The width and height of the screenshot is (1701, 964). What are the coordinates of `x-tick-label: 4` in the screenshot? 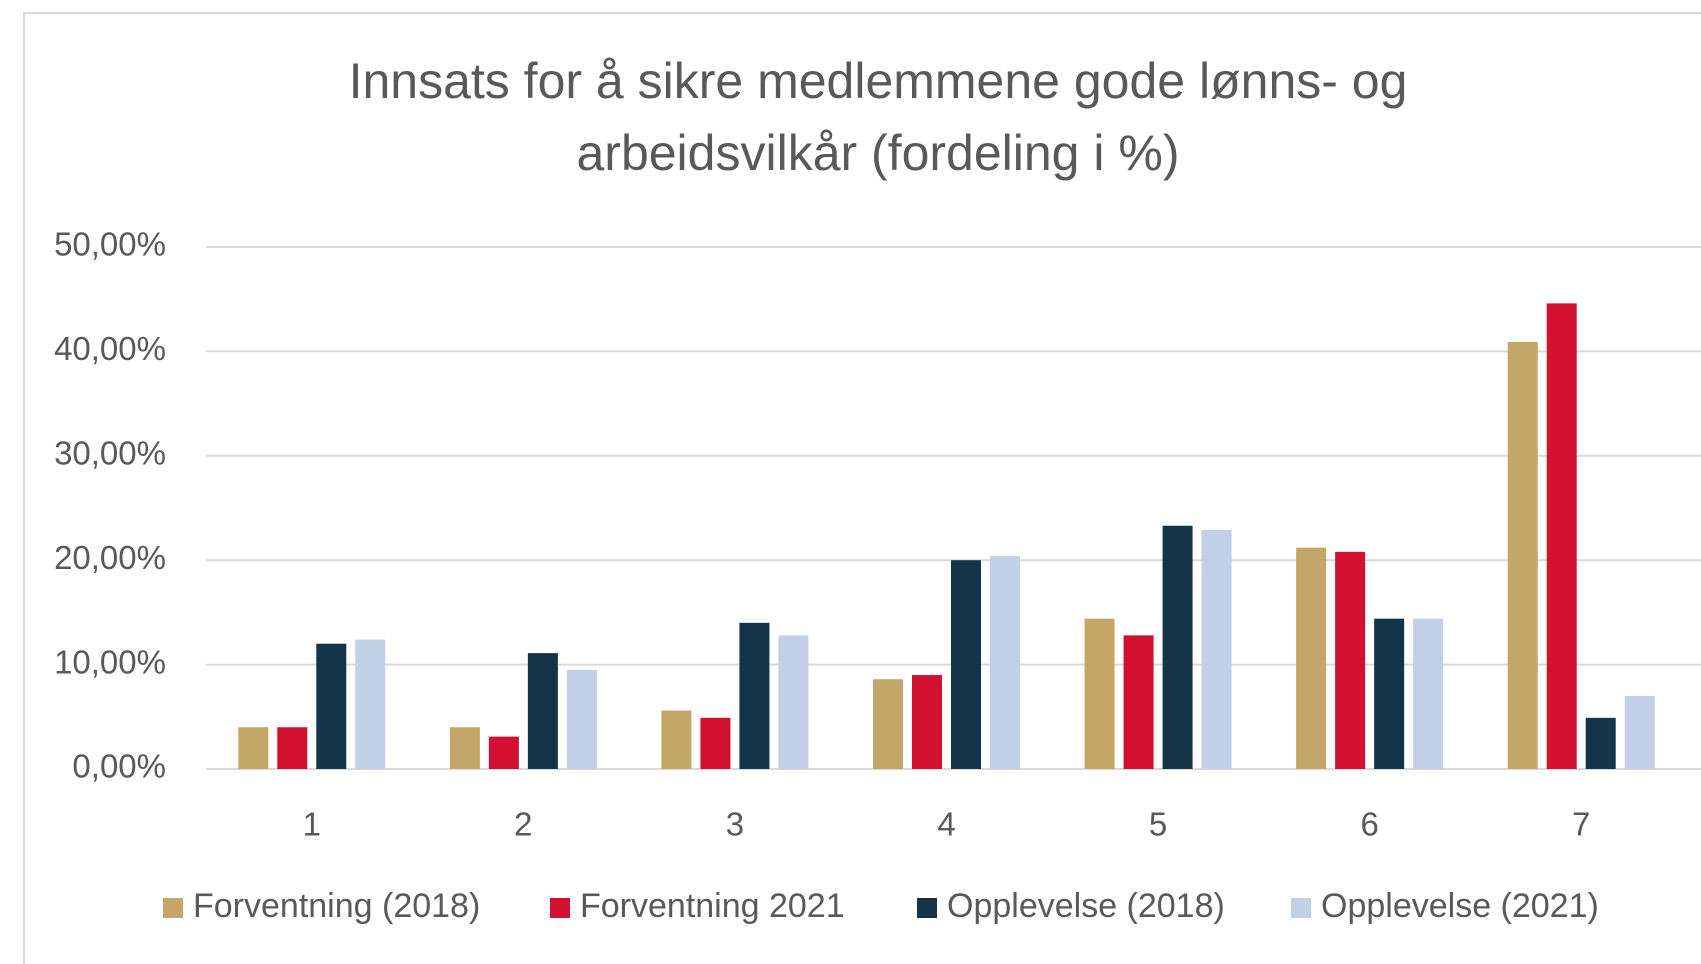 It's located at (946, 824).